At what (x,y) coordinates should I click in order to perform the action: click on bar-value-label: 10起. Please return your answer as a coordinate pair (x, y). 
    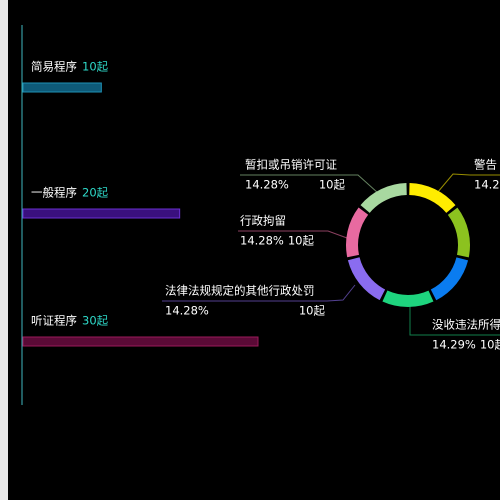
    Looking at the image, I should click on (95, 67).